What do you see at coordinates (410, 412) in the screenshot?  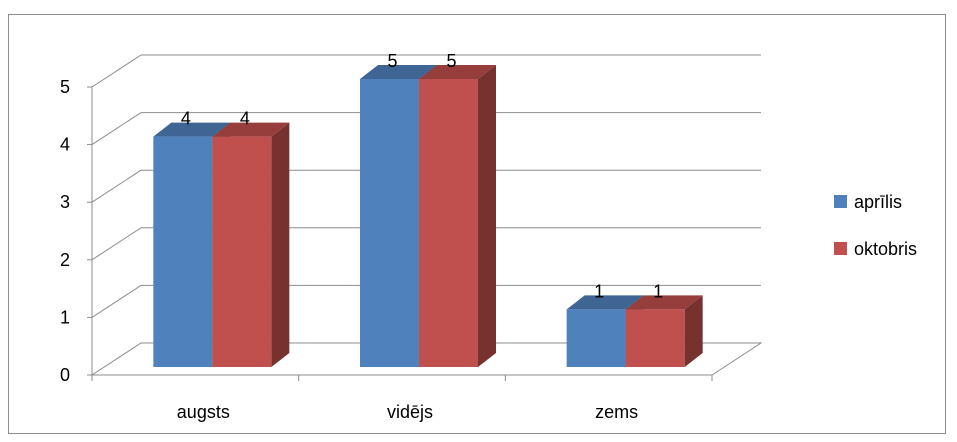 I see `x-tick-label: vidējs` at bounding box center [410, 412].